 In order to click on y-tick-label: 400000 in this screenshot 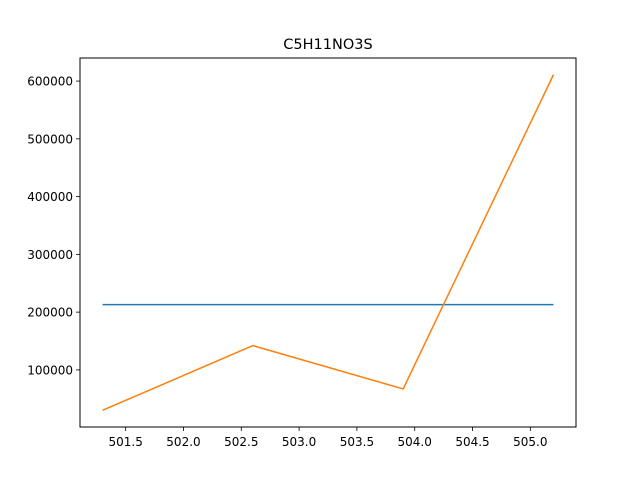, I will do `click(50, 197)`.